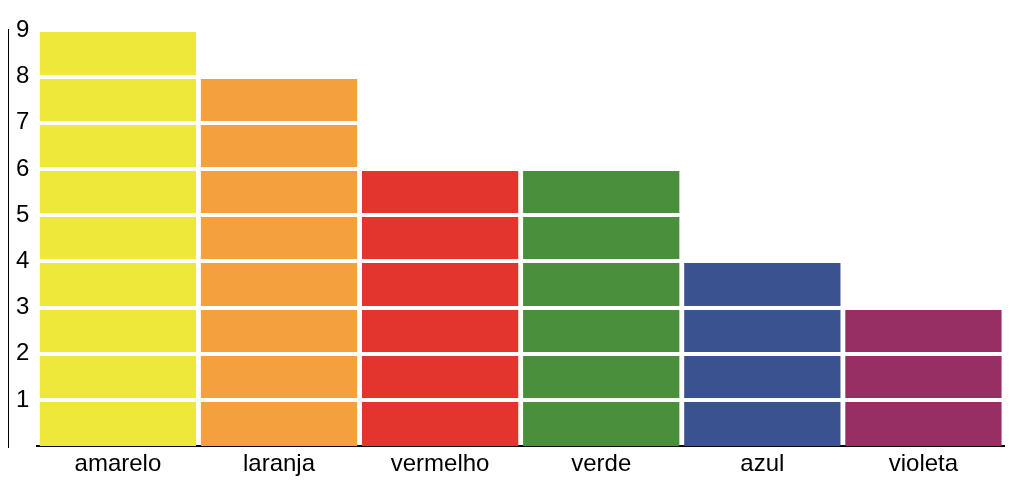 The height and width of the screenshot is (491, 1016). I want to click on y-tick-label: 2, so click(22, 352).